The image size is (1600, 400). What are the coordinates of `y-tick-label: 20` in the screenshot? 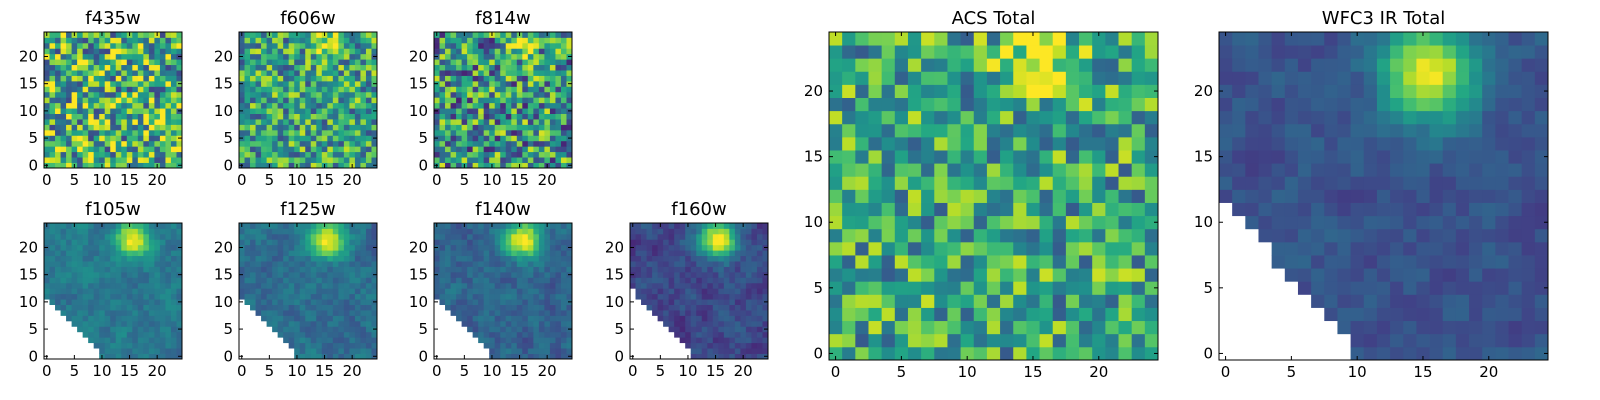 It's located at (418, 56).